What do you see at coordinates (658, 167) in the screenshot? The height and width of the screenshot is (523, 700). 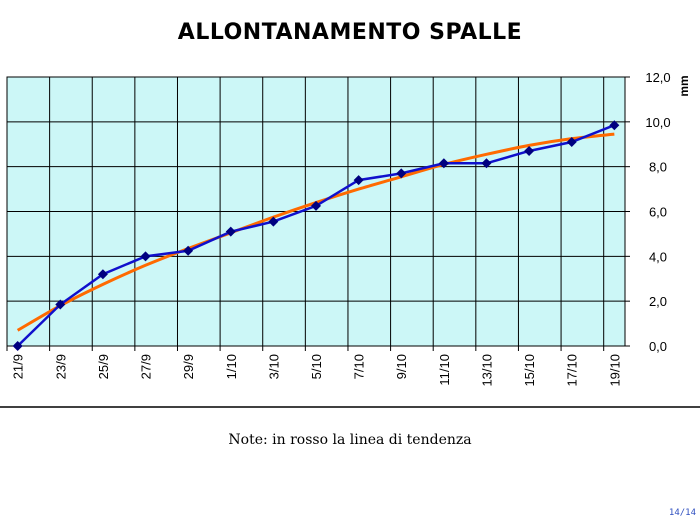 I see `y-tick-label: 8,0` at bounding box center [658, 167].